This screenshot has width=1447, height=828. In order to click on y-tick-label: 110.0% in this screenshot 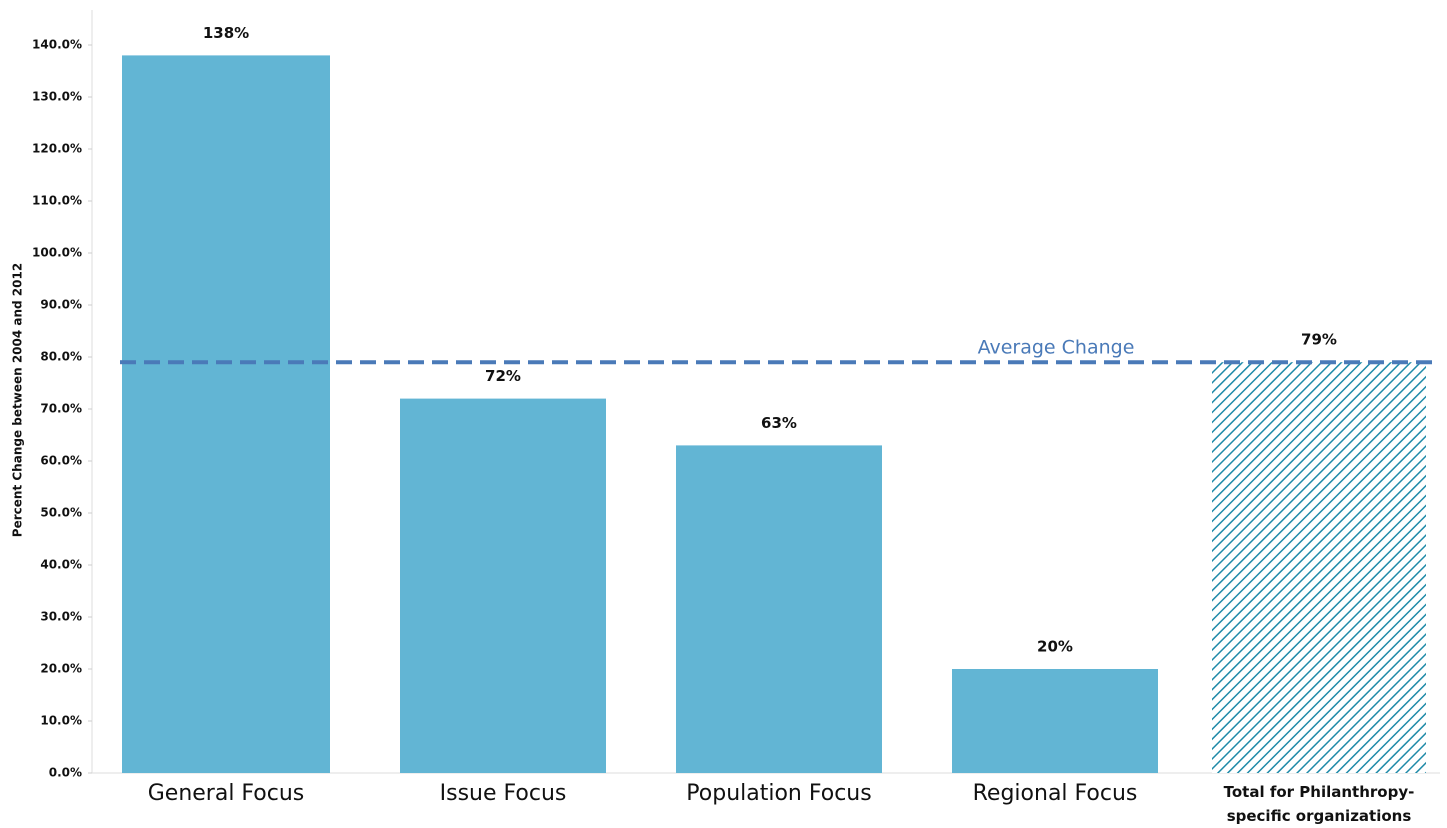, I will do `click(57, 201)`.